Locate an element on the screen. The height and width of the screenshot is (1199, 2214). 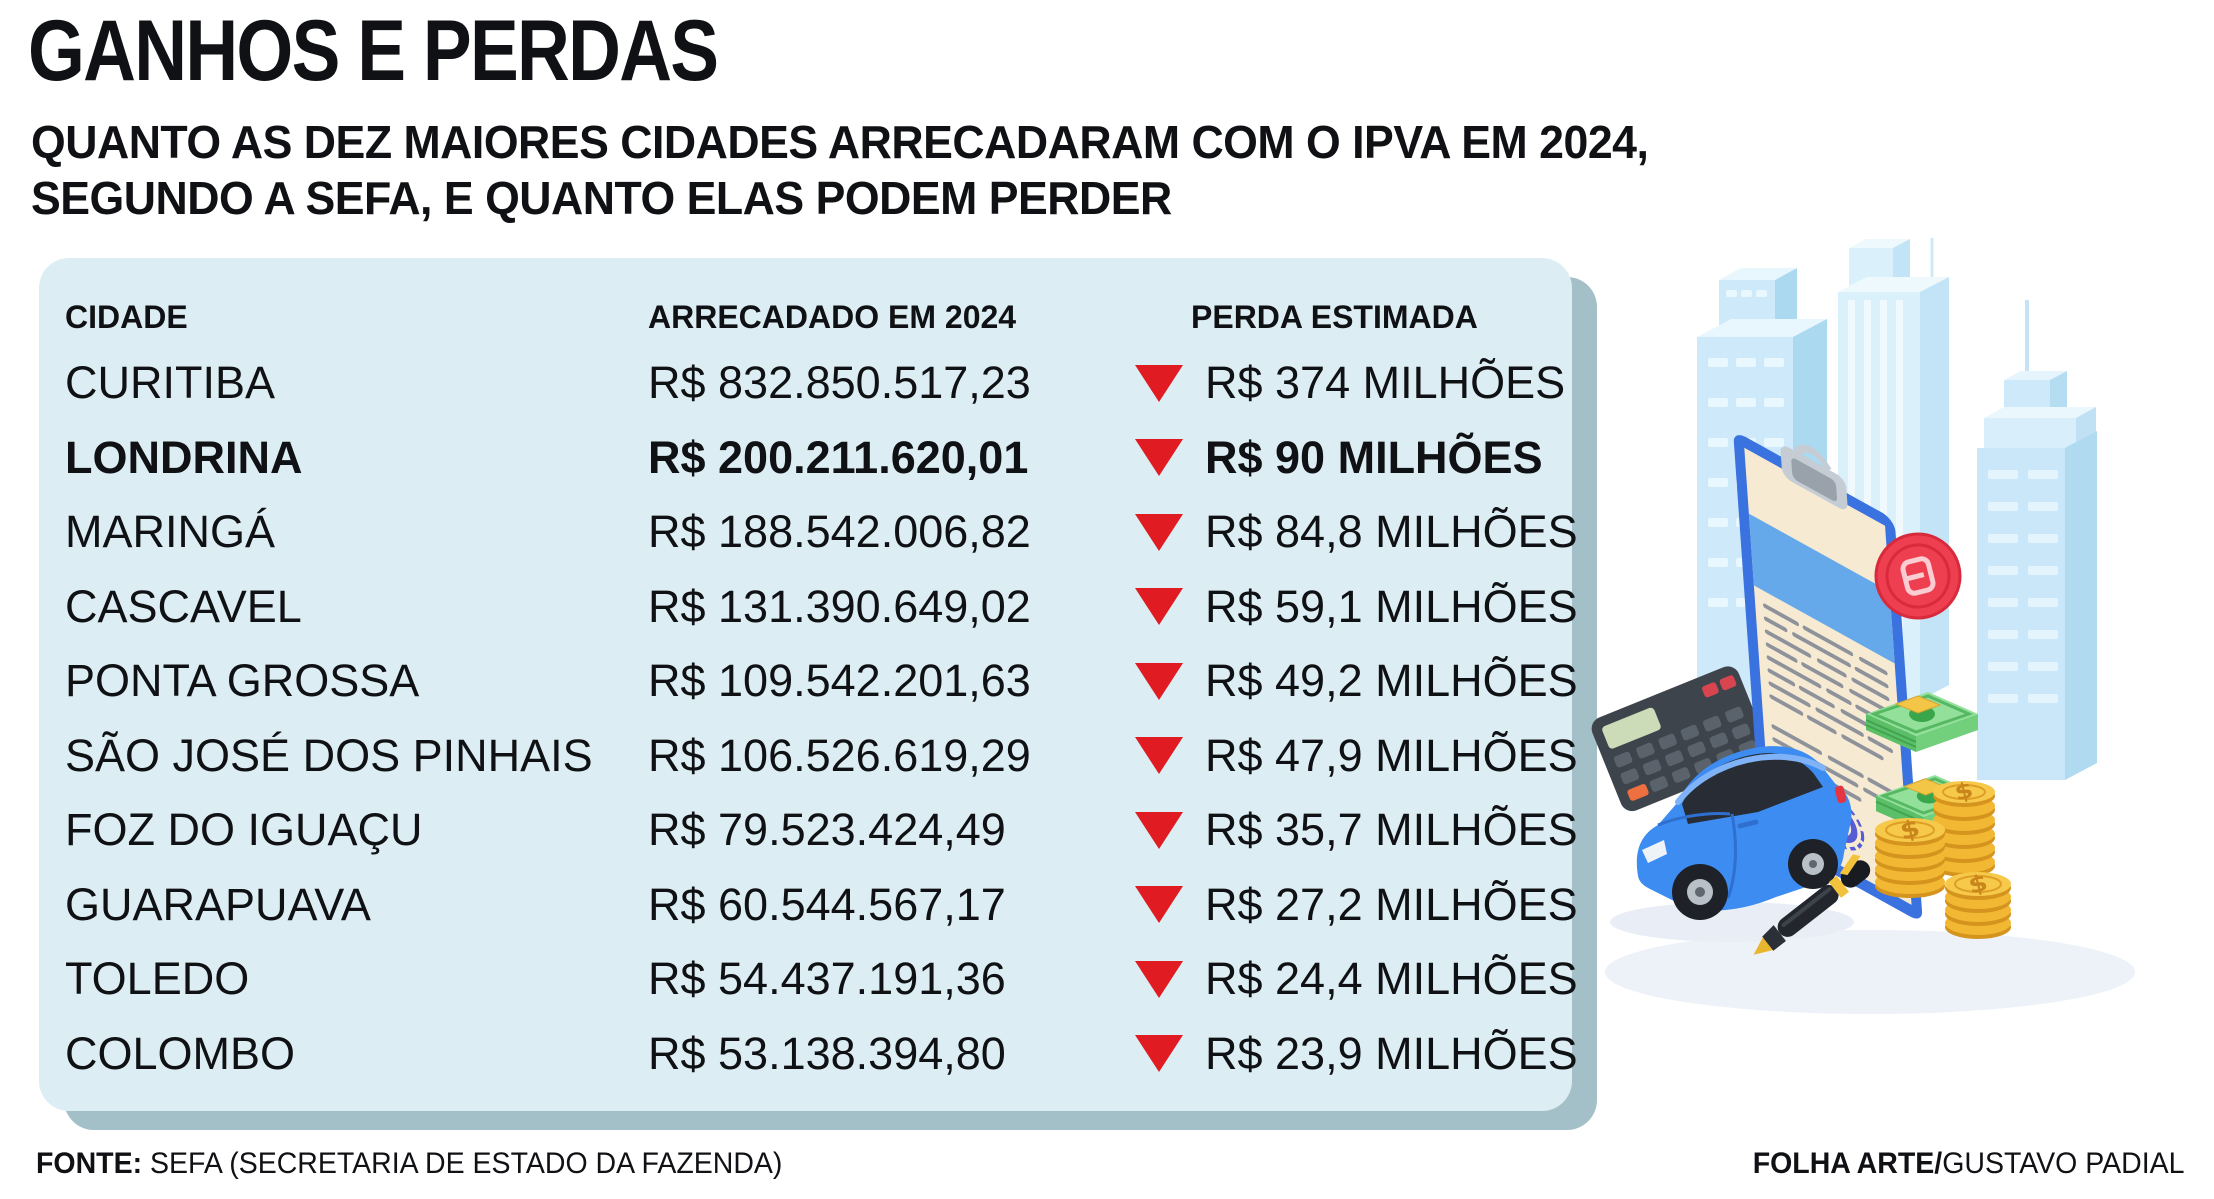
collected-cell: R$ 200.211.620,01 is located at coordinates (838, 457).